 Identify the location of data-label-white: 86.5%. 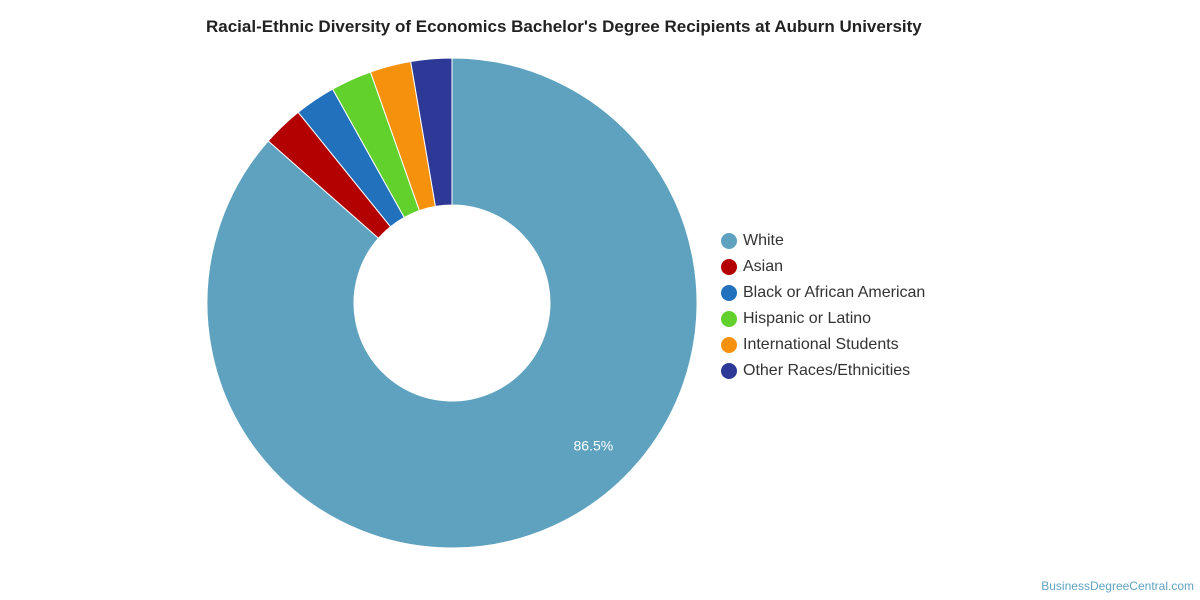
(593, 445).